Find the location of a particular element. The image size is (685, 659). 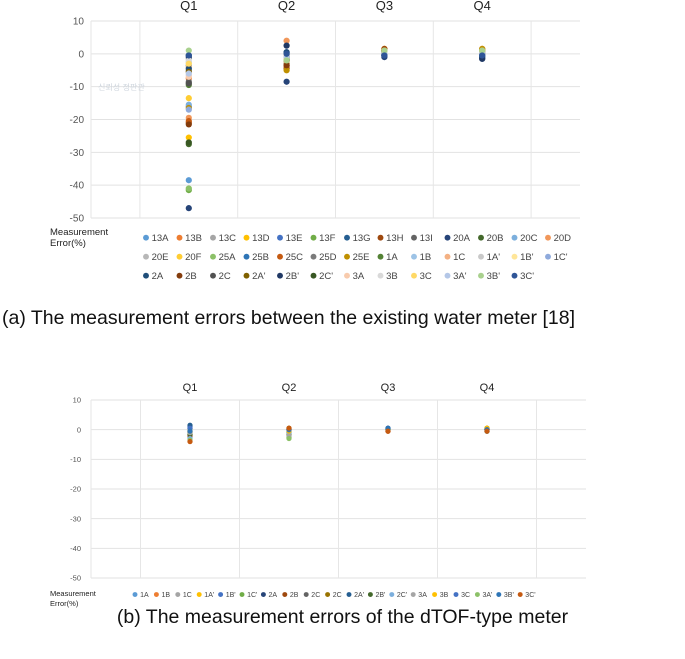

legend-label: 13G is located at coordinates (362, 238).